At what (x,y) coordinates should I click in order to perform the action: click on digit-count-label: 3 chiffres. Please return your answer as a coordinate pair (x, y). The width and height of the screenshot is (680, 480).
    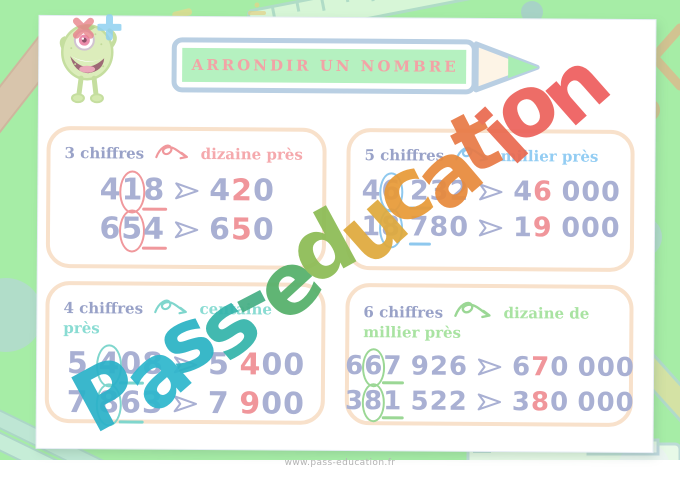
    Looking at the image, I should click on (104, 153).